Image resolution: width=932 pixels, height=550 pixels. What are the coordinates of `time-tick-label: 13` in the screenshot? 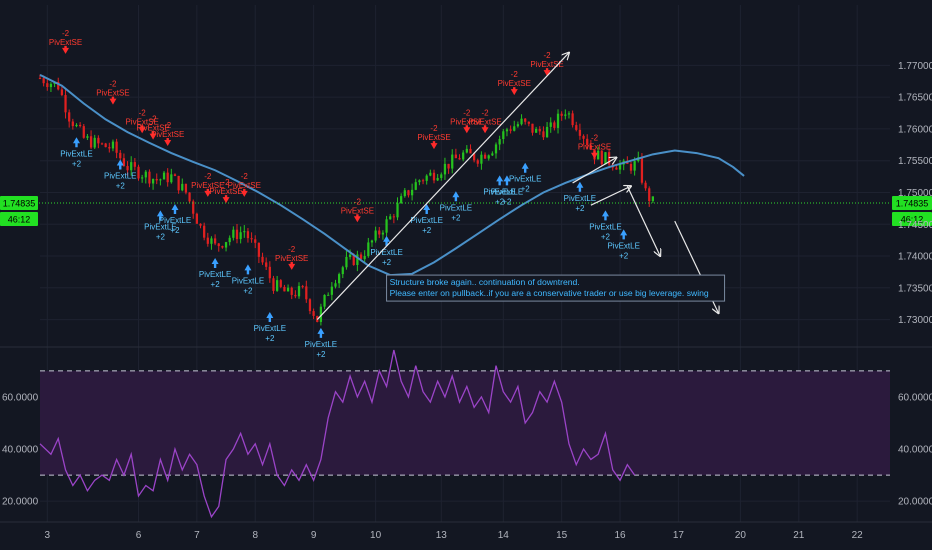 It's located at (442, 535).